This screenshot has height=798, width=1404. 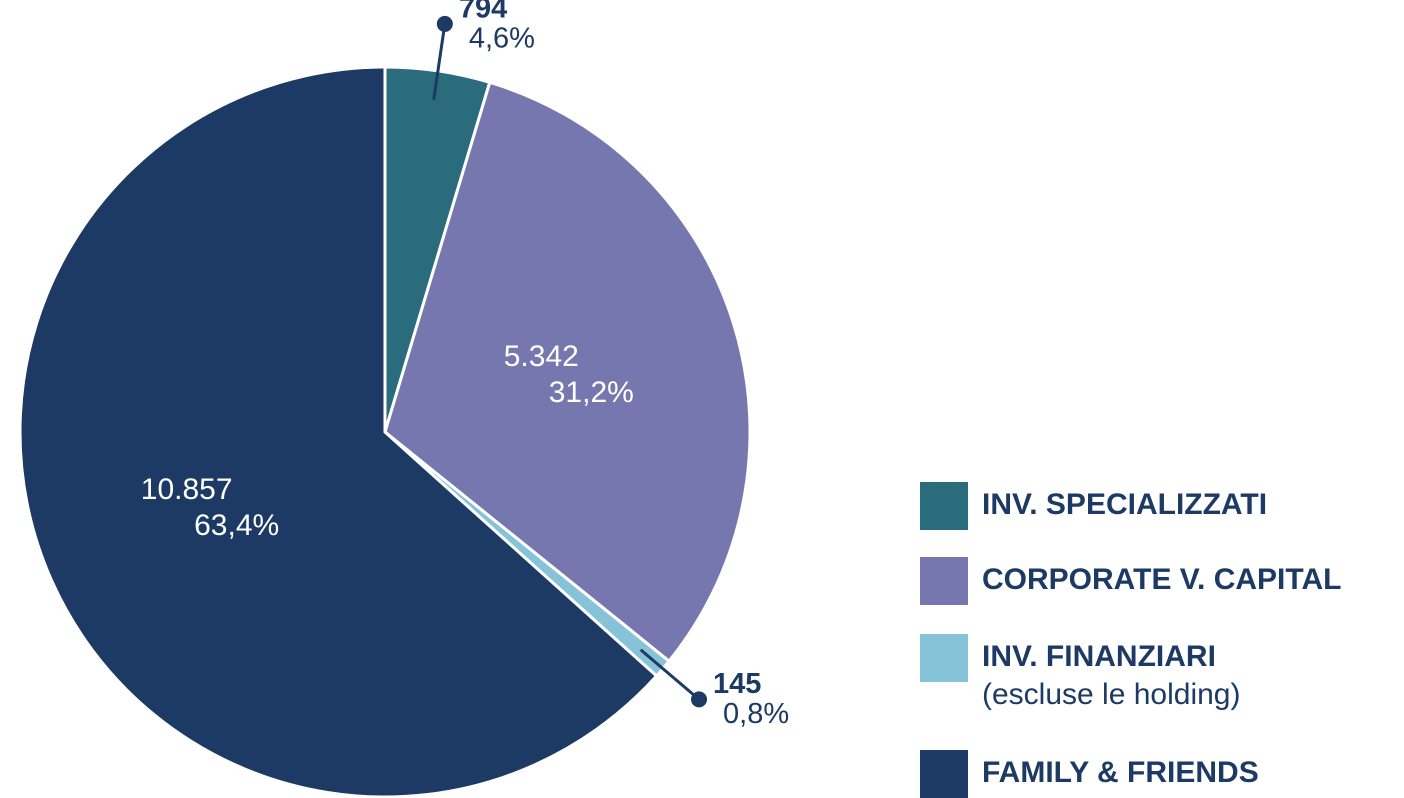 What do you see at coordinates (756, 714) in the screenshot?
I see `percentage-label: 0,8%` at bounding box center [756, 714].